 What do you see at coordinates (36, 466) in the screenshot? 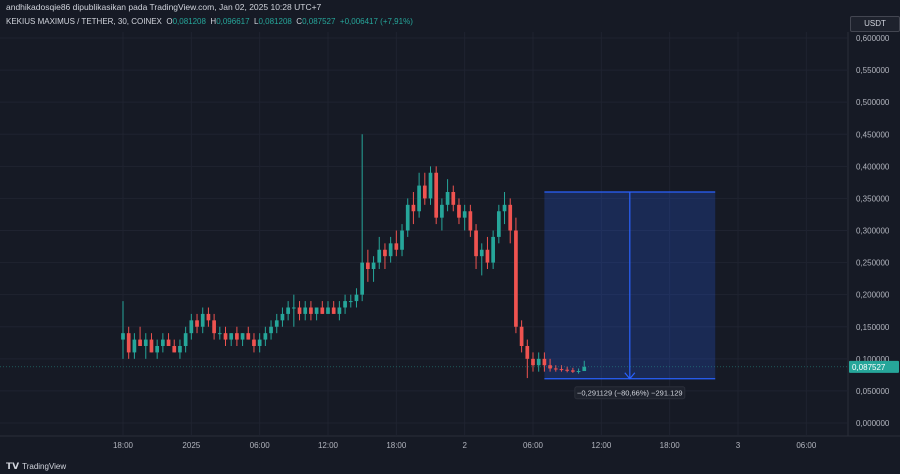
I see `footer-brand: 𝗧𝗩 TradingView` at bounding box center [36, 466].